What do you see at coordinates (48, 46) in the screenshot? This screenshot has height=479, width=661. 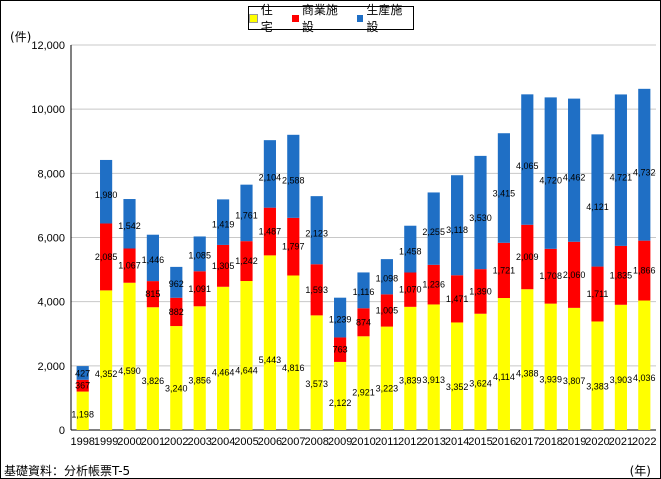 I see `y-tick-label: 12,000` at bounding box center [48, 46].